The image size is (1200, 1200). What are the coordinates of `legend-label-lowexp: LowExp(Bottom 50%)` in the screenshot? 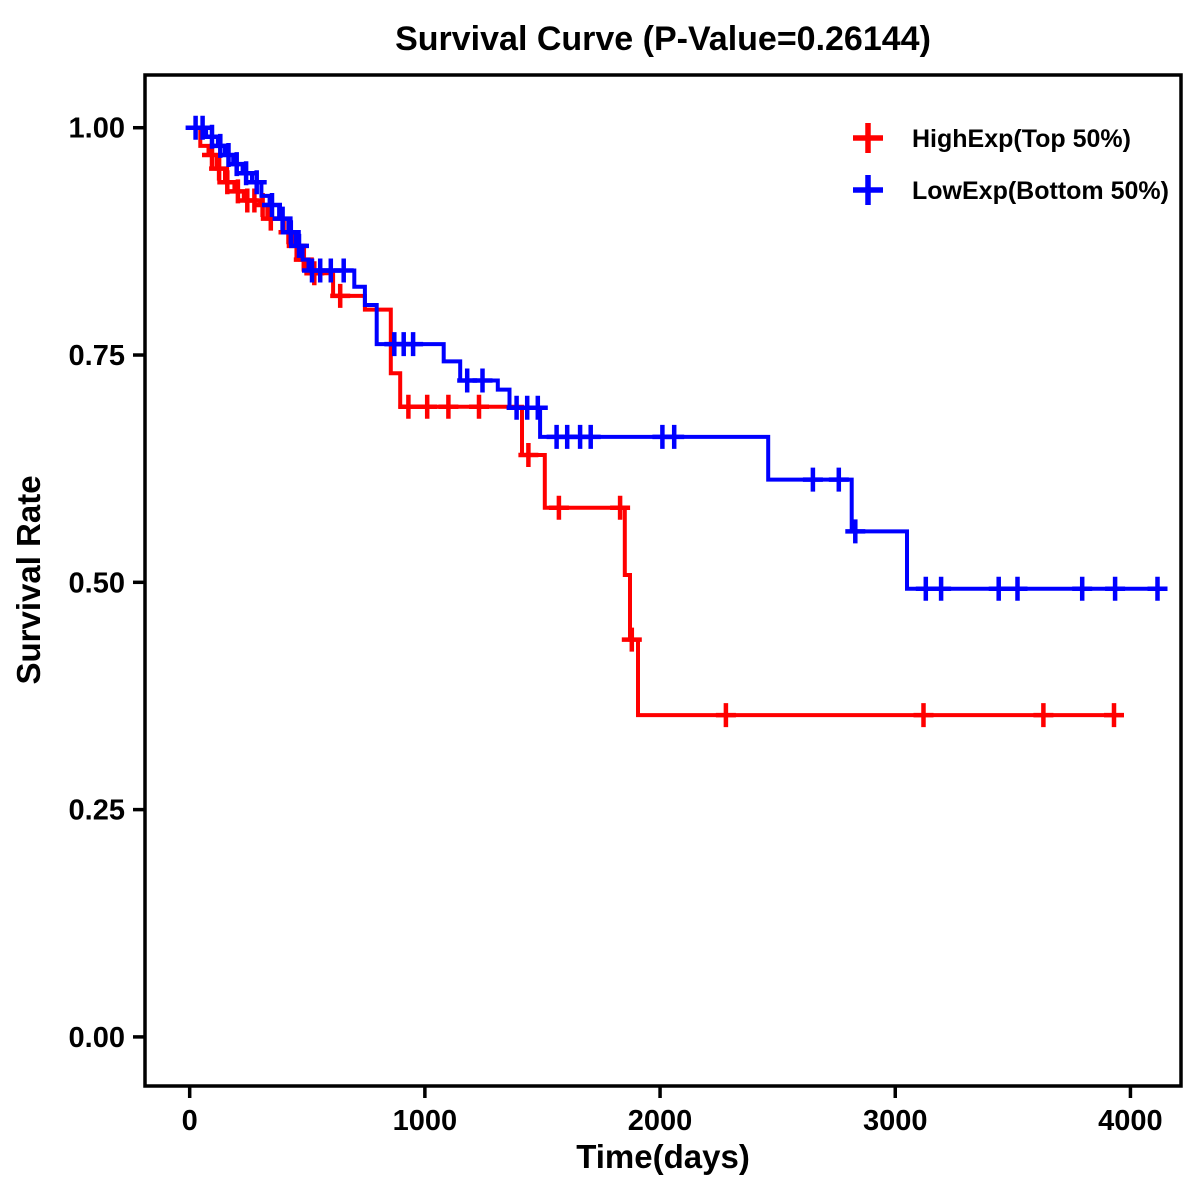 It's located at (1040, 191).